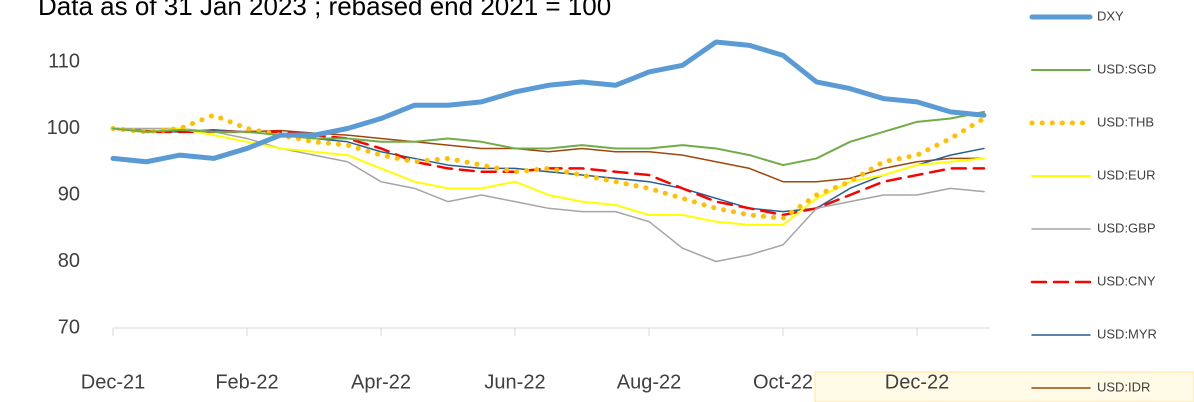 This screenshot has width=1194, height=402. I want to click on x-tick-label: Dec-22, so click(917, 382).